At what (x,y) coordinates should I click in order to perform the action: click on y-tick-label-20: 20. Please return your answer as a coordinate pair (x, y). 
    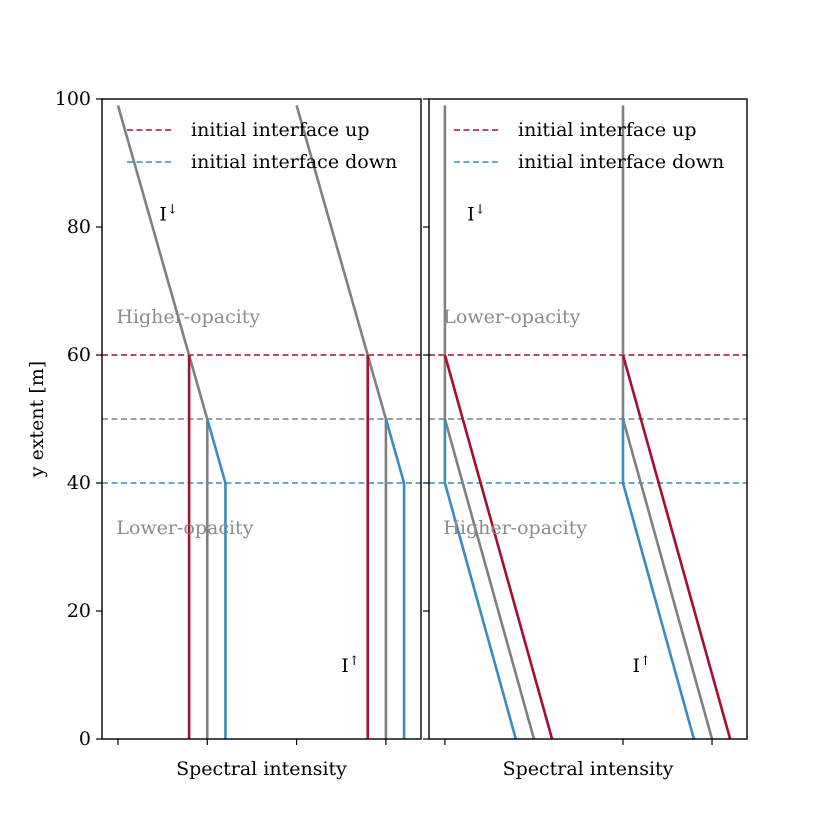
    Looking at the image, I should click on (79, 611).